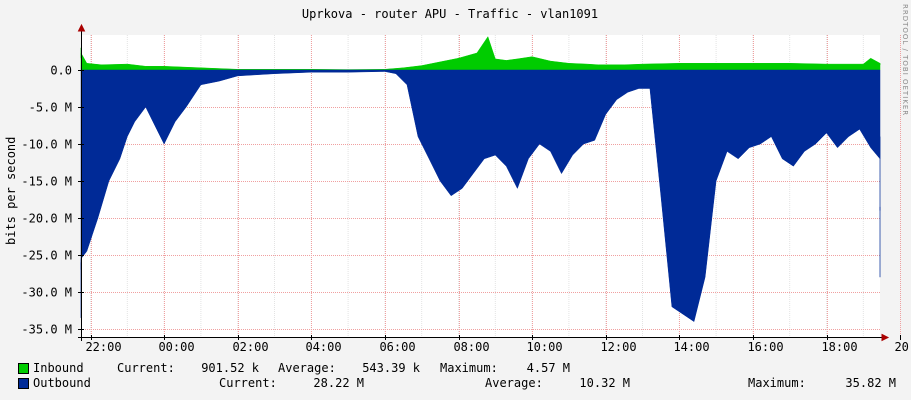  I want to click on x-tick-label: 02:00, so click(250, 347).